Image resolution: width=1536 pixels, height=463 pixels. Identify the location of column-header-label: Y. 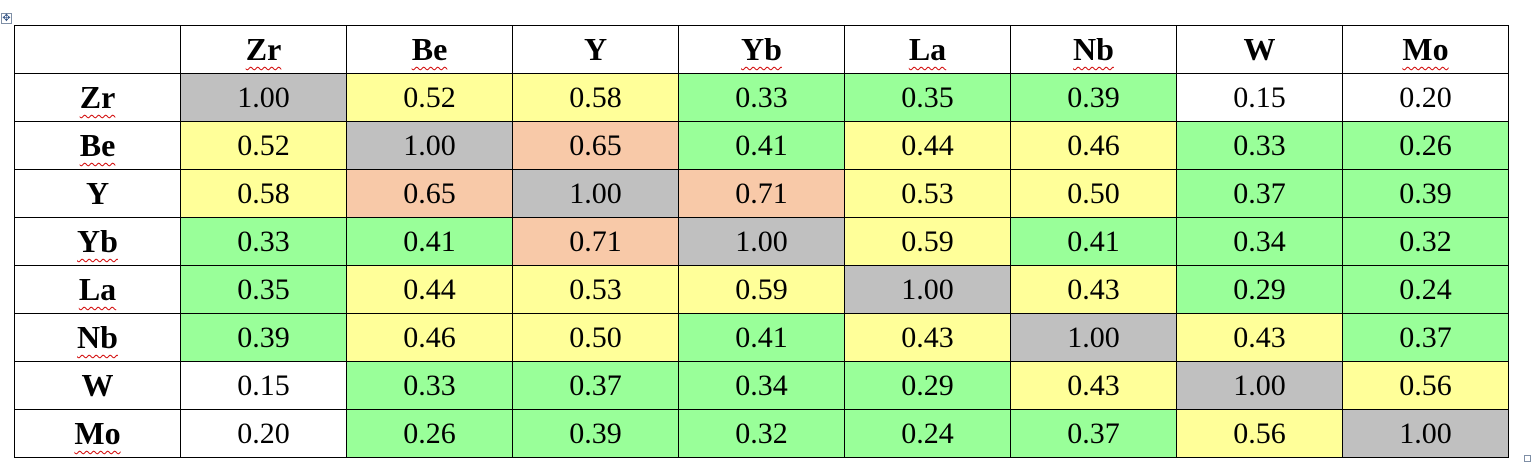
(595, 49).